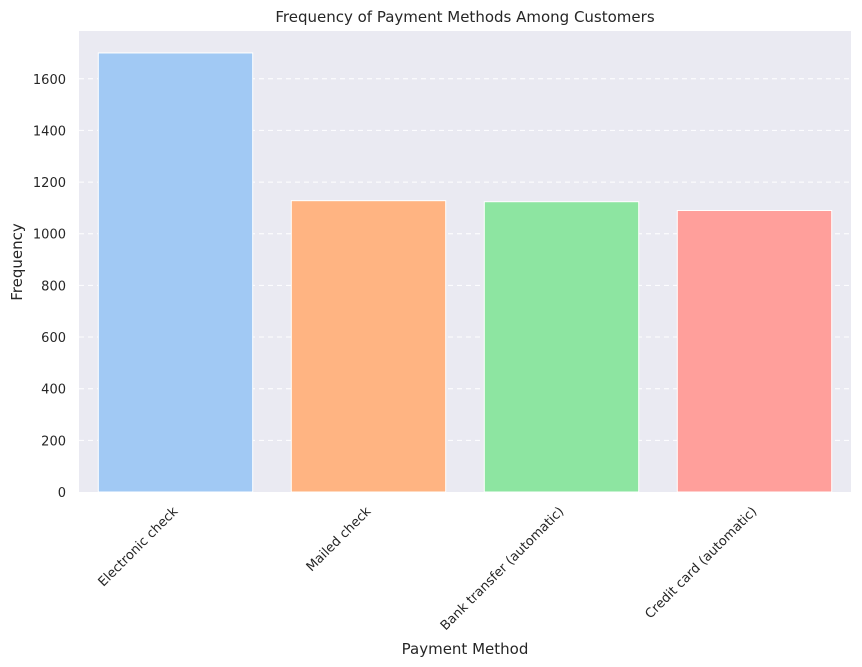 The height and width of the screenshot is (667, 862). I want to click on y-tick-label: 800, so click(53, 286).